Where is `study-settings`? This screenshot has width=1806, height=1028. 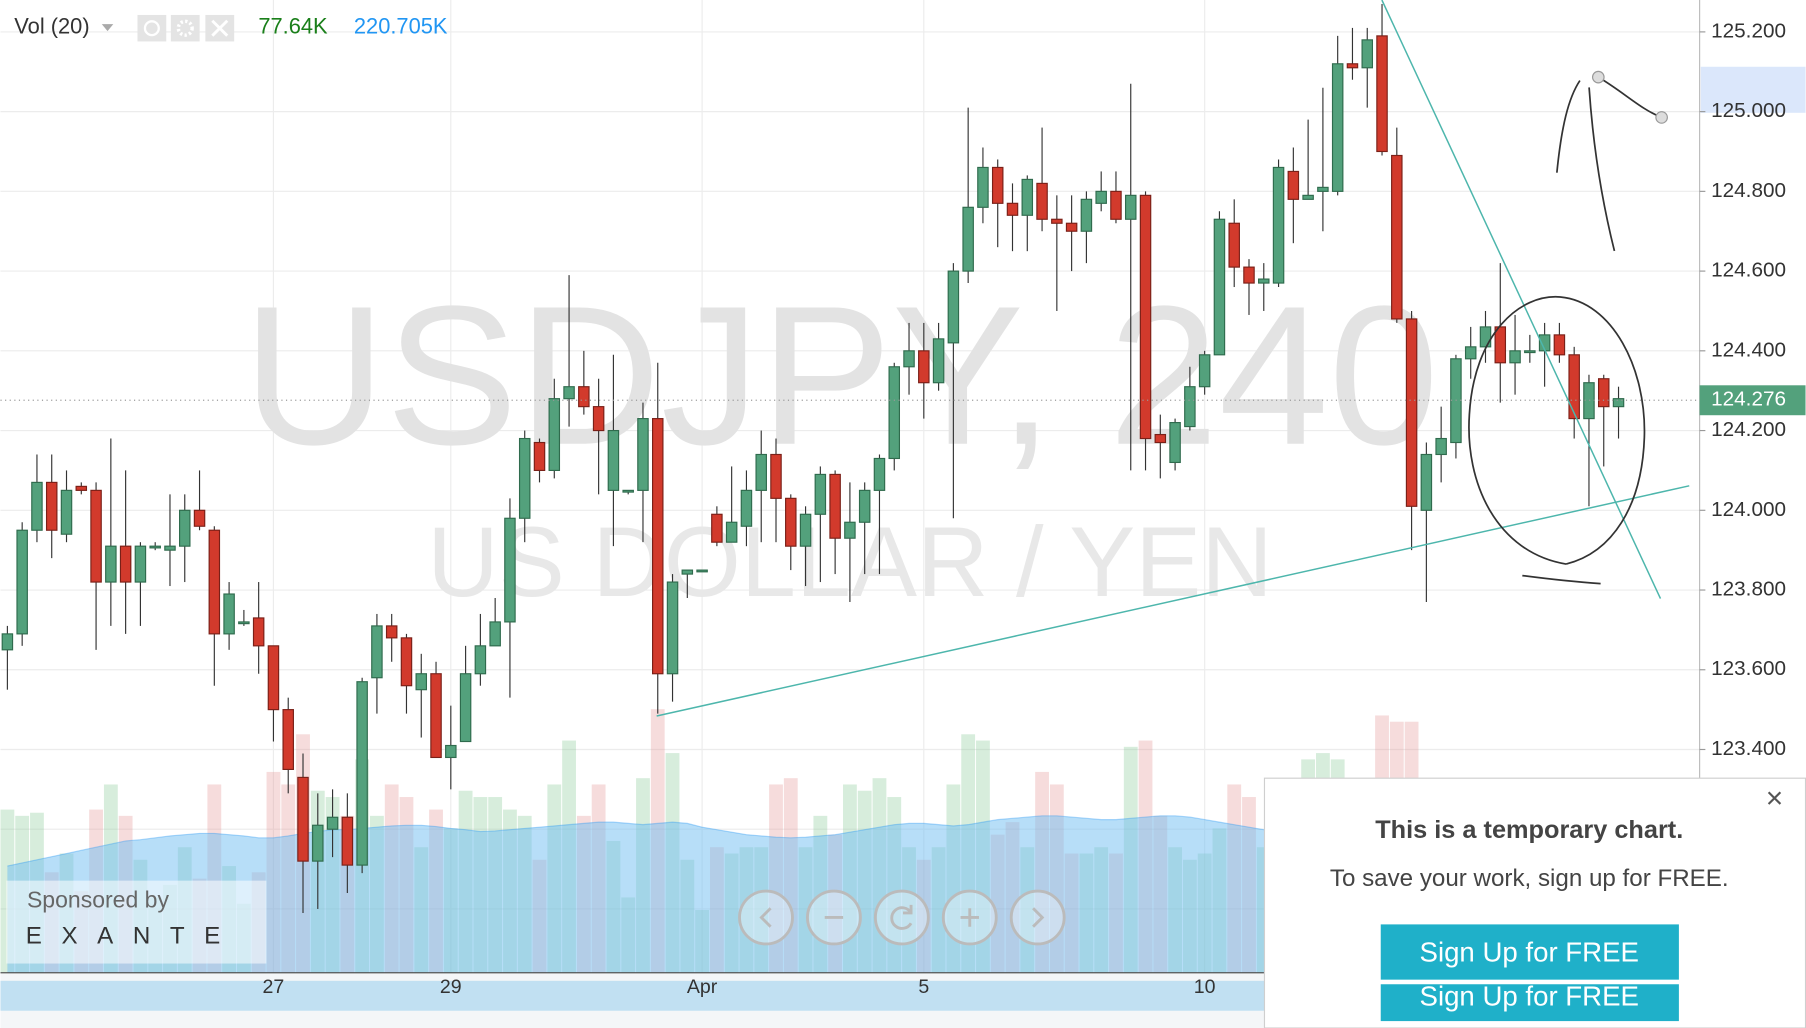
study-settings is located at coordinates (185, 28).